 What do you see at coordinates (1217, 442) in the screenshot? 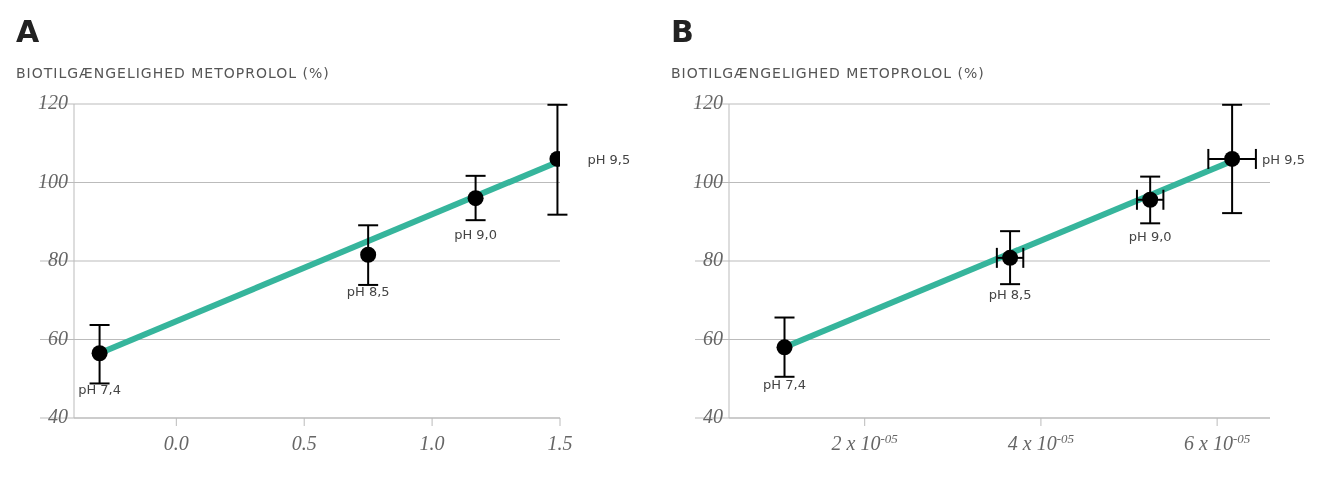
I see `x-tick-label: 6 x 10$^{-05}$` at bounding box center [1217, 442].